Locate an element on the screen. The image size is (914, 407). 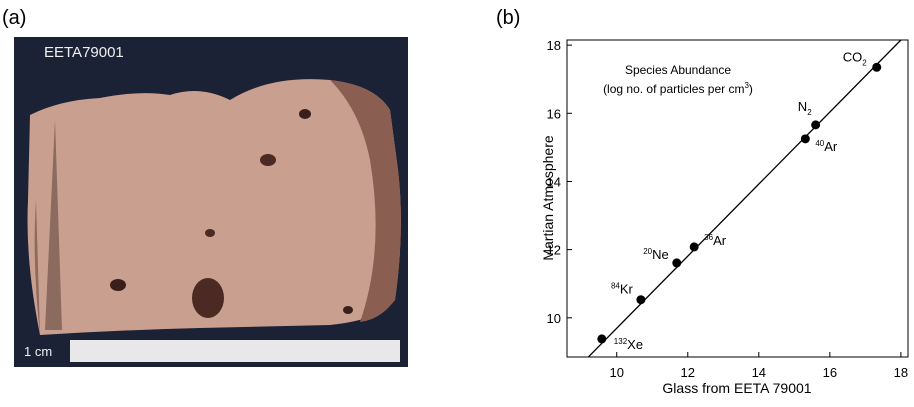
y-tick-label: 10 is located at coordinates (554, 318).